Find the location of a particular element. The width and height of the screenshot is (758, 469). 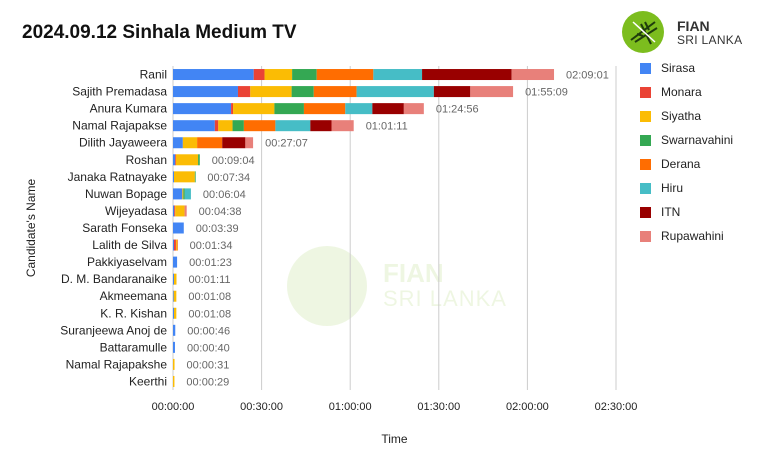

watermark-text-fian: FIAN is located at coordinates (413, 273).